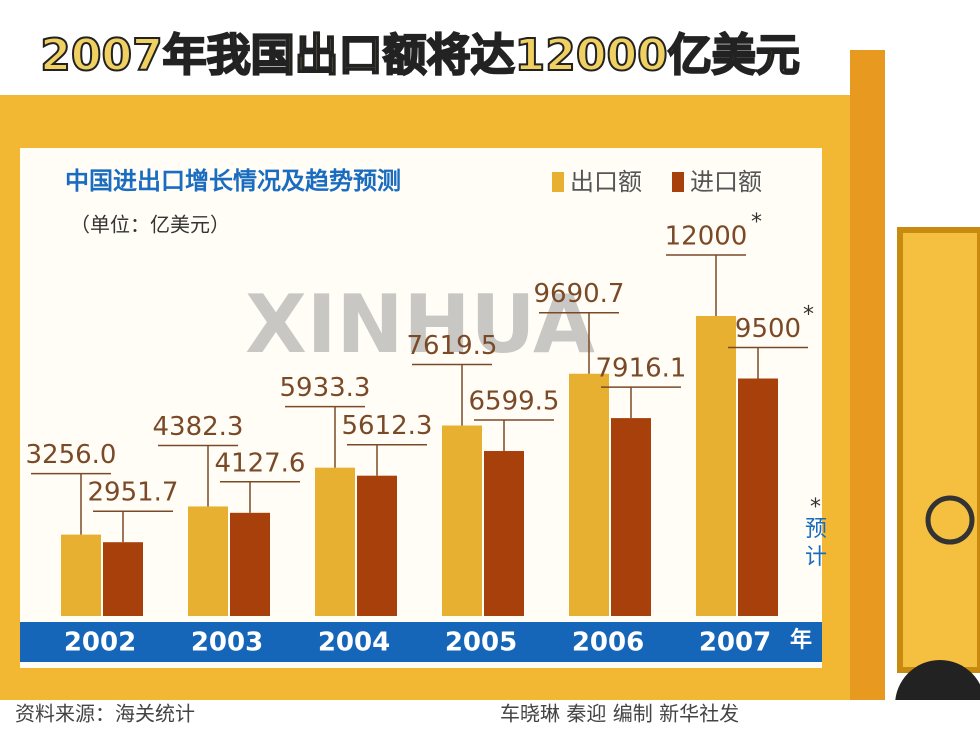 The image size is (980, 735). I want to click on subtitle: 中国进出口增长情况及趋势预测, so click(233, 181).